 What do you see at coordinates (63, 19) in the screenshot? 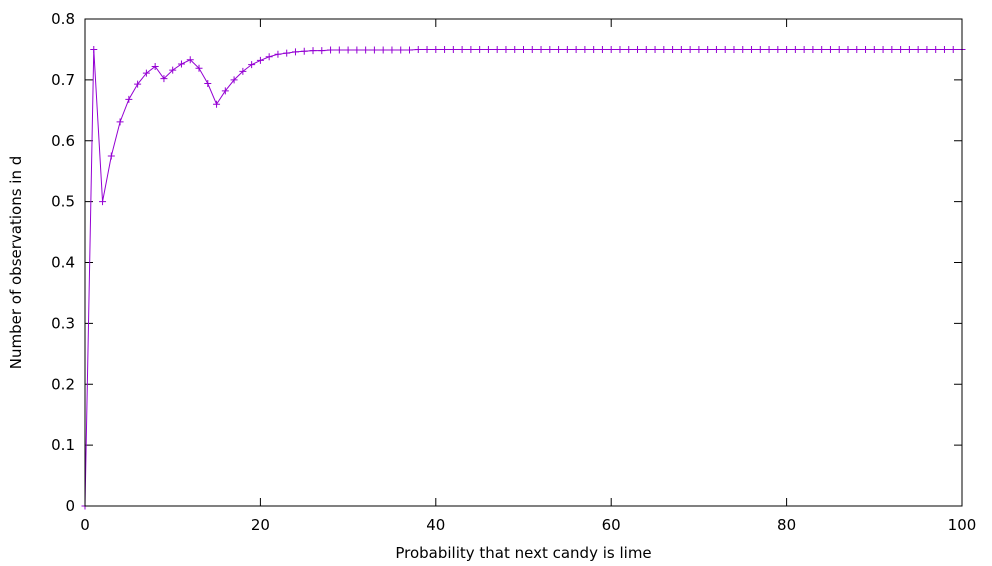
I see `y-tick-label: 0.8` at bounding box center [63, 19].